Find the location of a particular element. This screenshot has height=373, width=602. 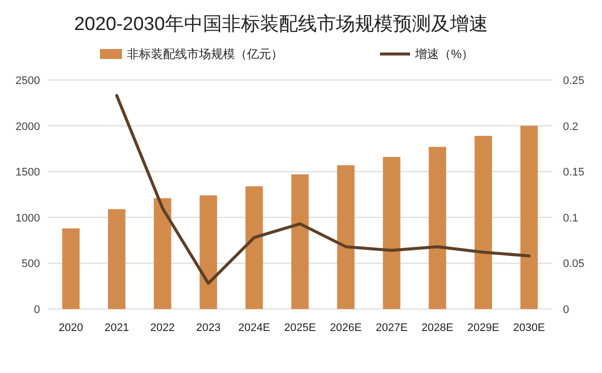

x-tick-label: 2027E is located at coordinates (392, 328).